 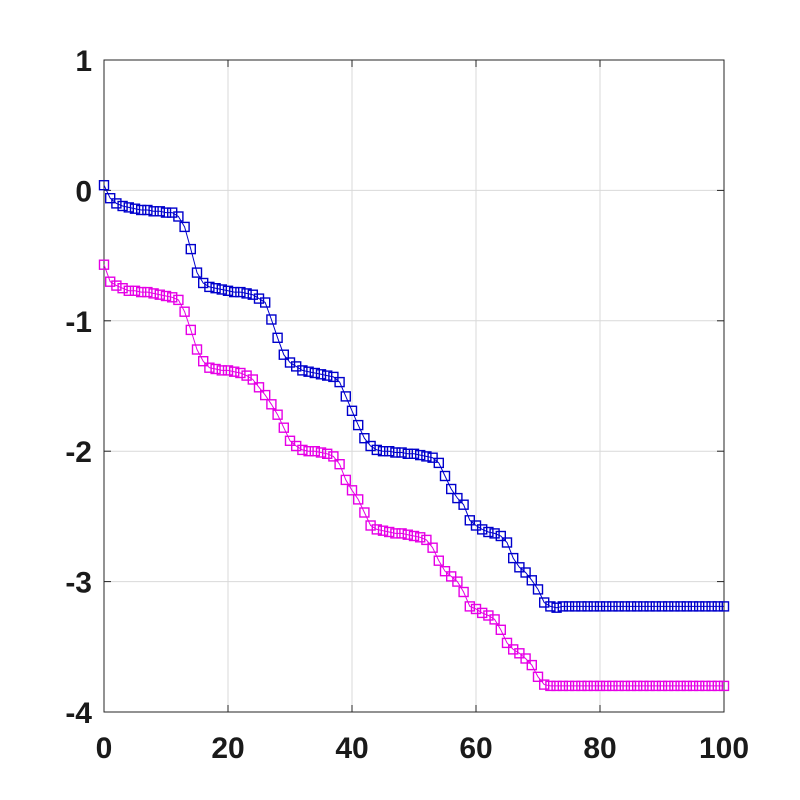 What do you see at coordinates (724, 748) in the screenshot?
I see `x-tick-label: 100` at bounding box center [724, 748].